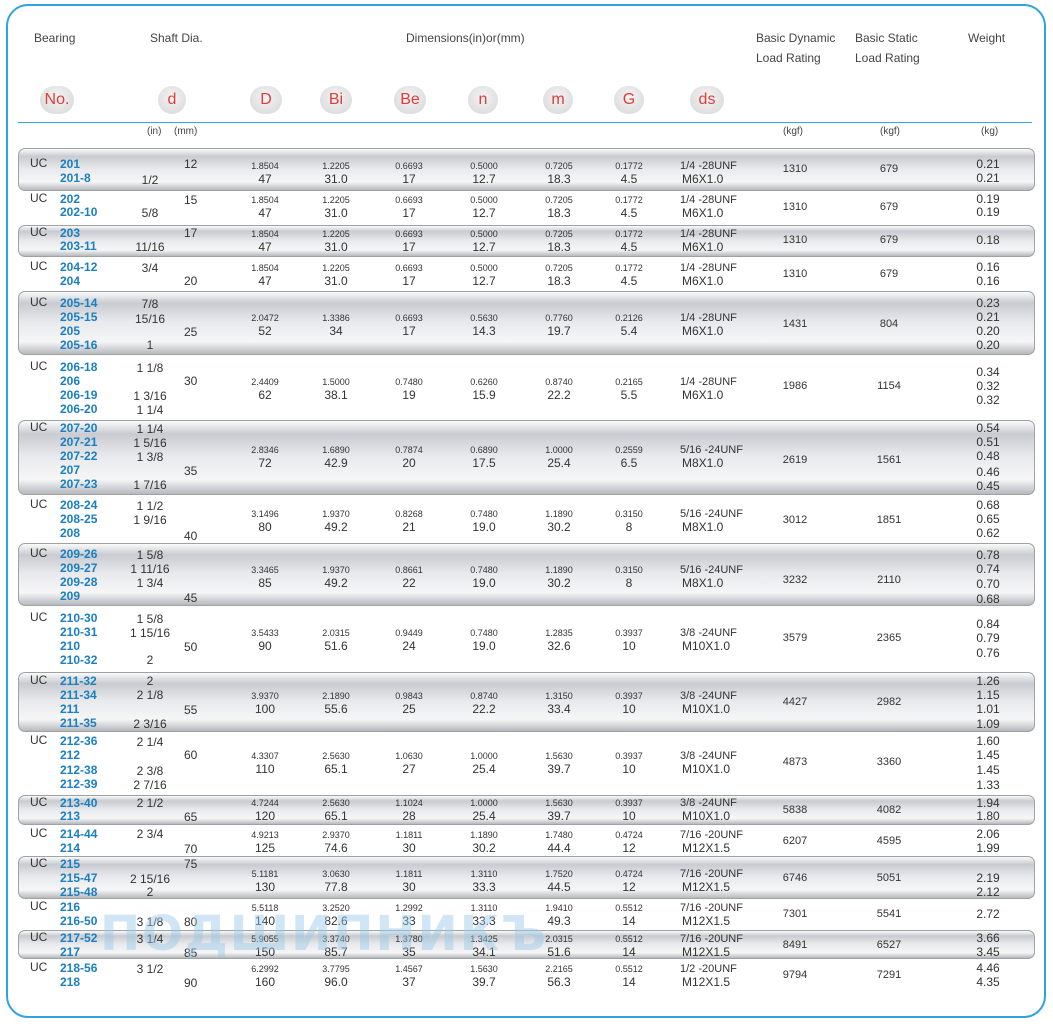 The height and width of the screenshot is (1028, 1053). What do you see at coordinates (70, 381) in the screenshot?
I see `bearing-number: 206` at bounding box center [70, 381].